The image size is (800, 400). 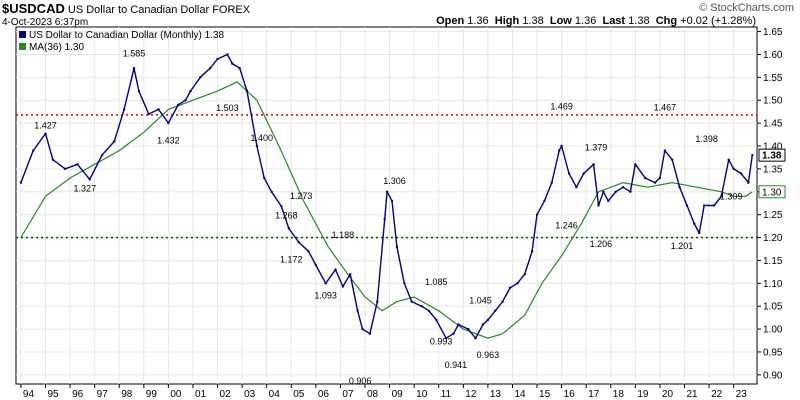 I want to click on last-value-tags: 1.38 1.30, so click(x=772, y=173).